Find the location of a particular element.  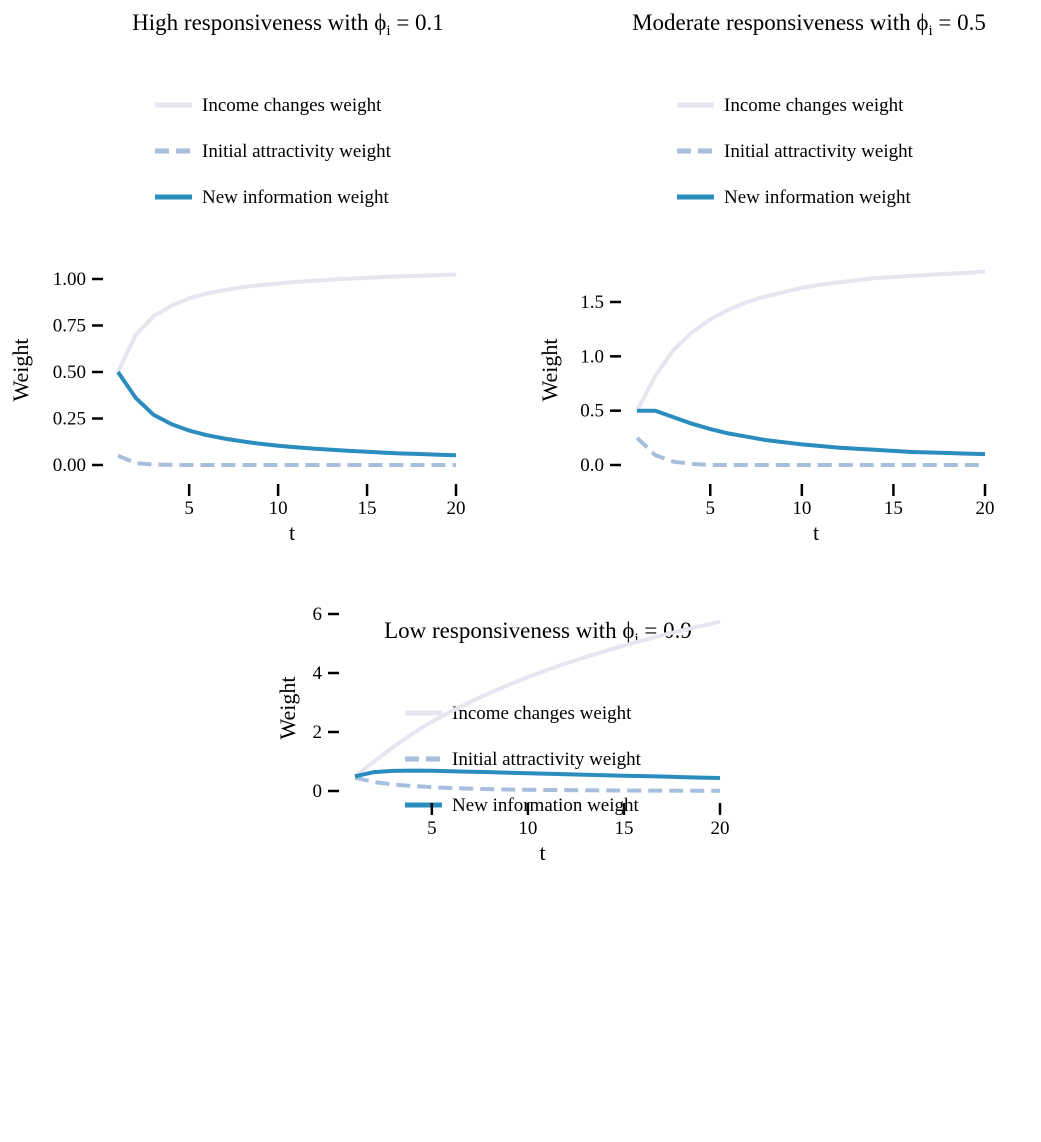

y-tick-label: 4 is located at coordinates (318, 673).